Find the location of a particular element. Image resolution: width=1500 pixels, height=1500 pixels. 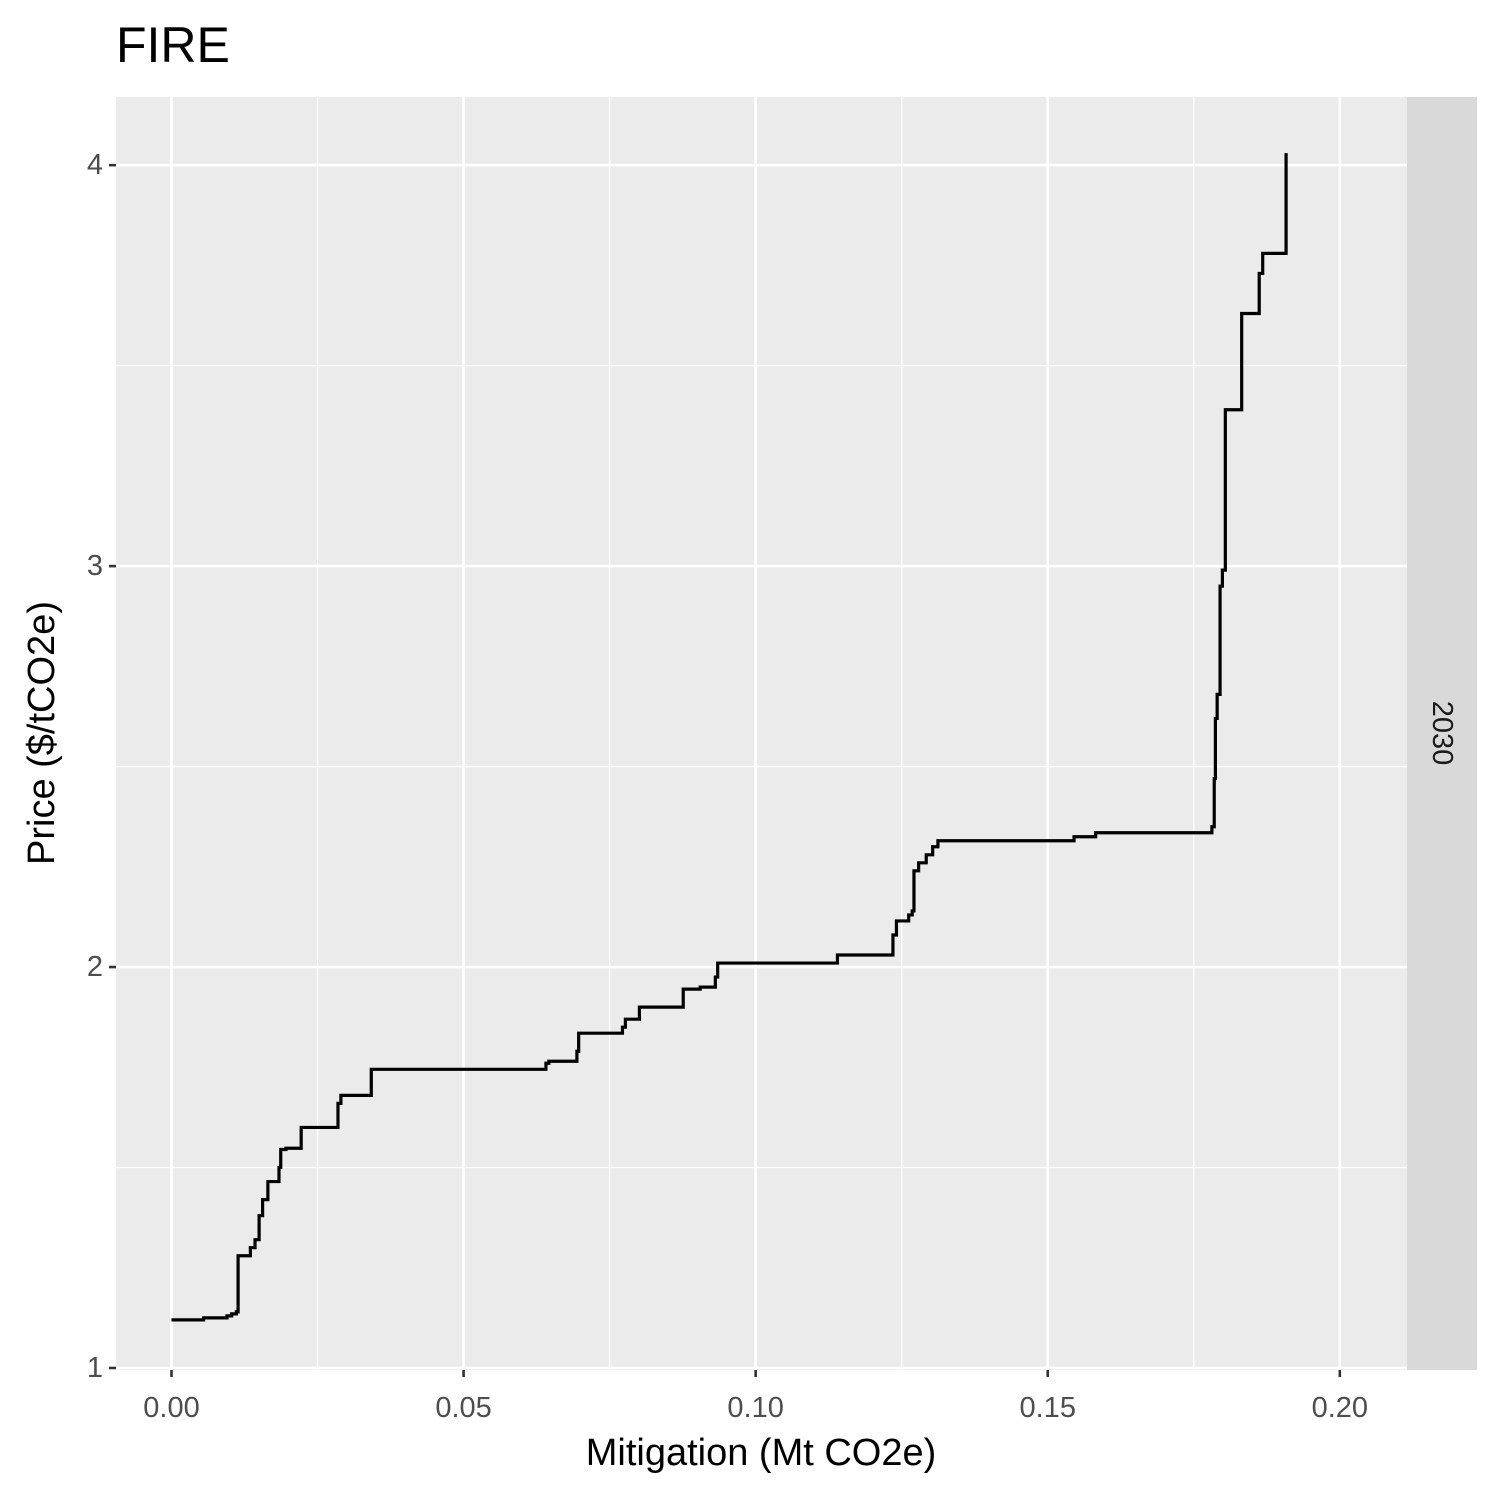

x-axis: 0.00 0.05 0.10 0.15 0.20 is located at coordinates (755, 1397).